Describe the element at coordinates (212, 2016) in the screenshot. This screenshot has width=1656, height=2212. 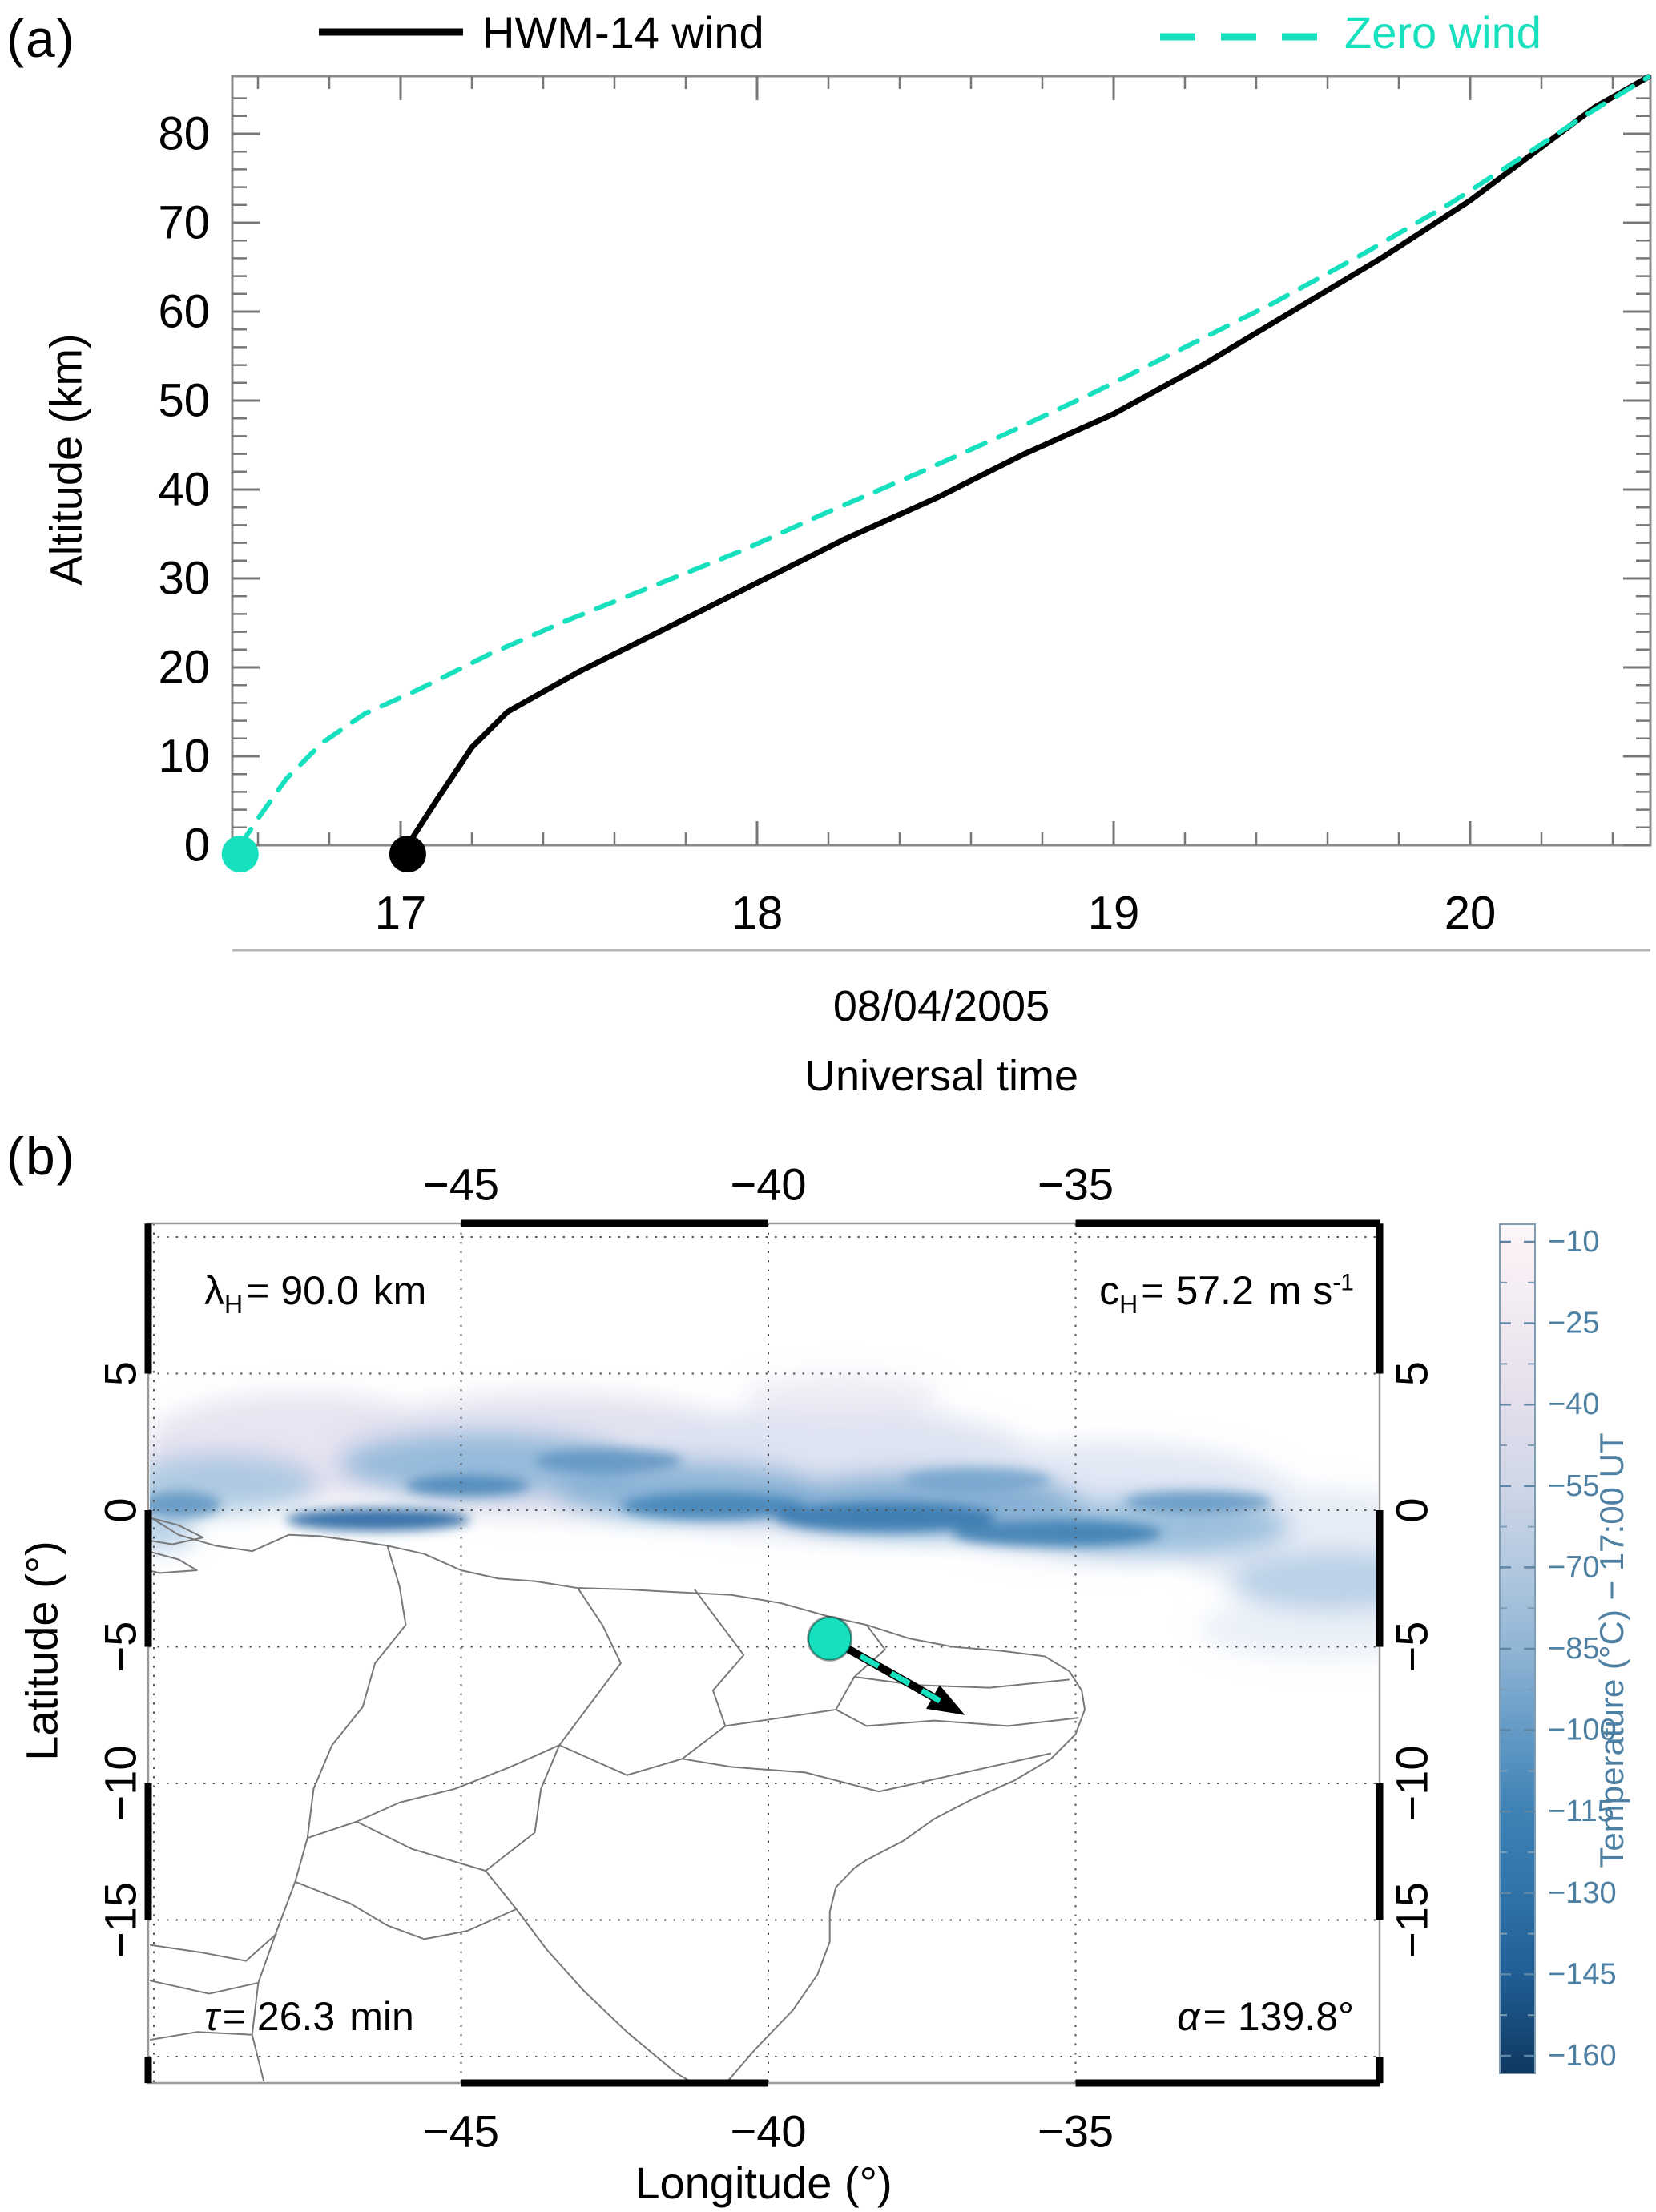
I see `tau-symbol: τ` at that location.